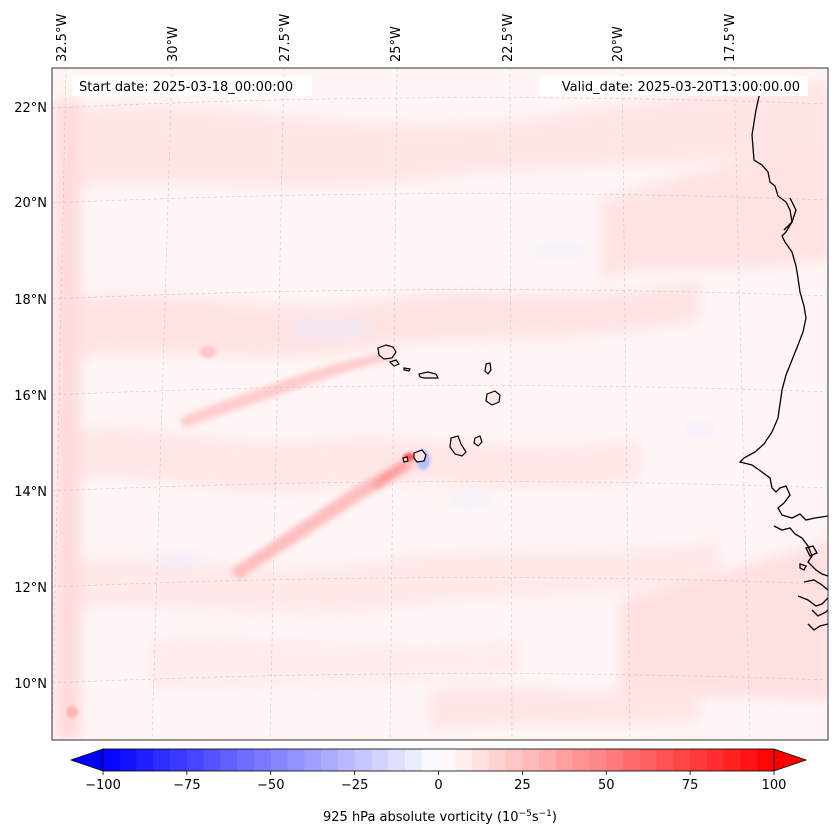 Image resolution: width=837 pixels, height=839 pixels. Describe the element at coordinates (407, 369) in the screenshot. I see `santa-luzia-island` at that location.